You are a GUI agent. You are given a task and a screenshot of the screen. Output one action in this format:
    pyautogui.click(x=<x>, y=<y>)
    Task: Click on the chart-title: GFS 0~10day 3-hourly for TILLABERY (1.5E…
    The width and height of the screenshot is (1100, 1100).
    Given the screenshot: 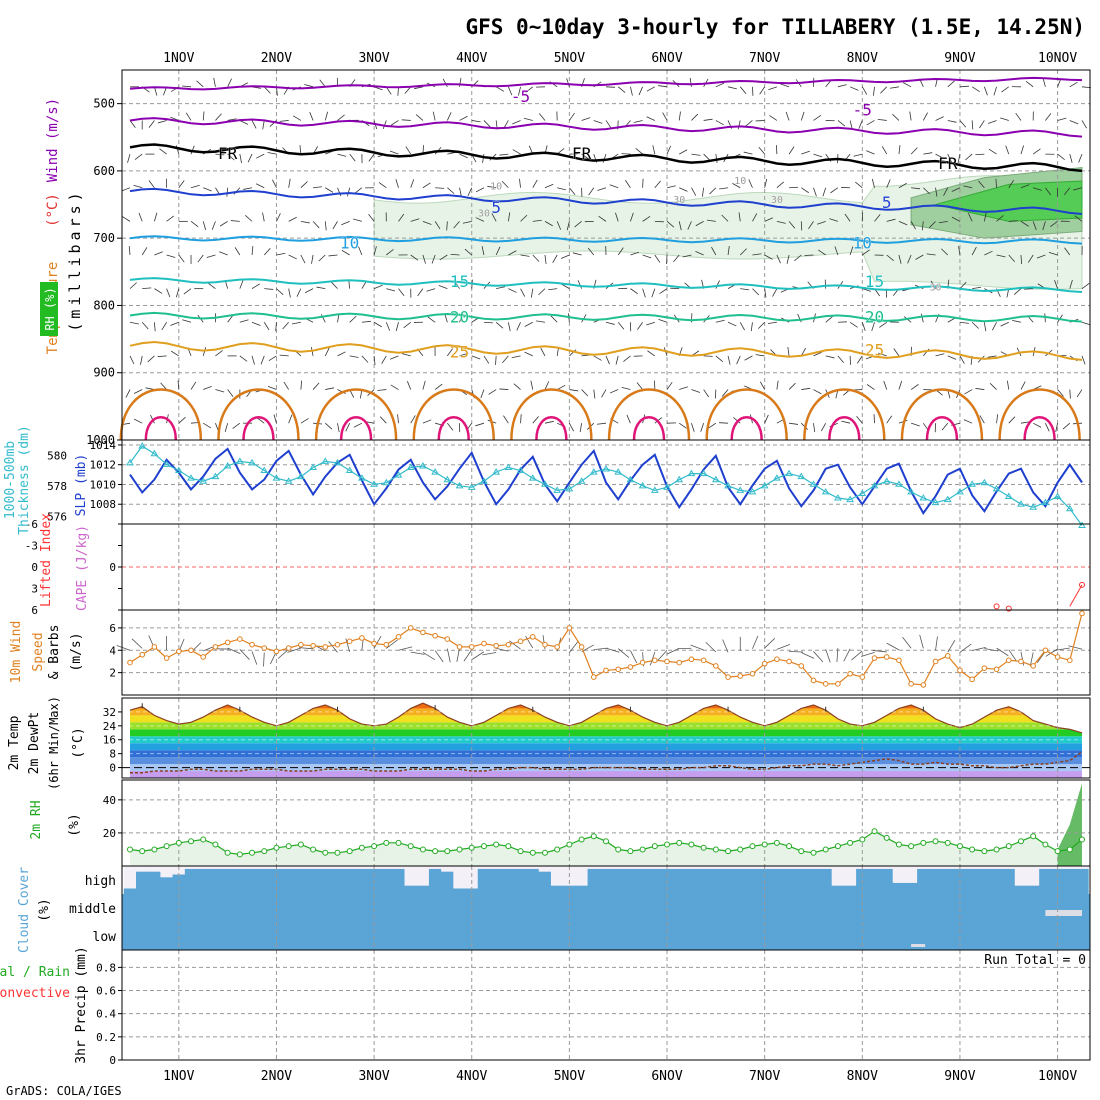 What is the action you would take?
    pyautogui.click(x=775, y=27)
    